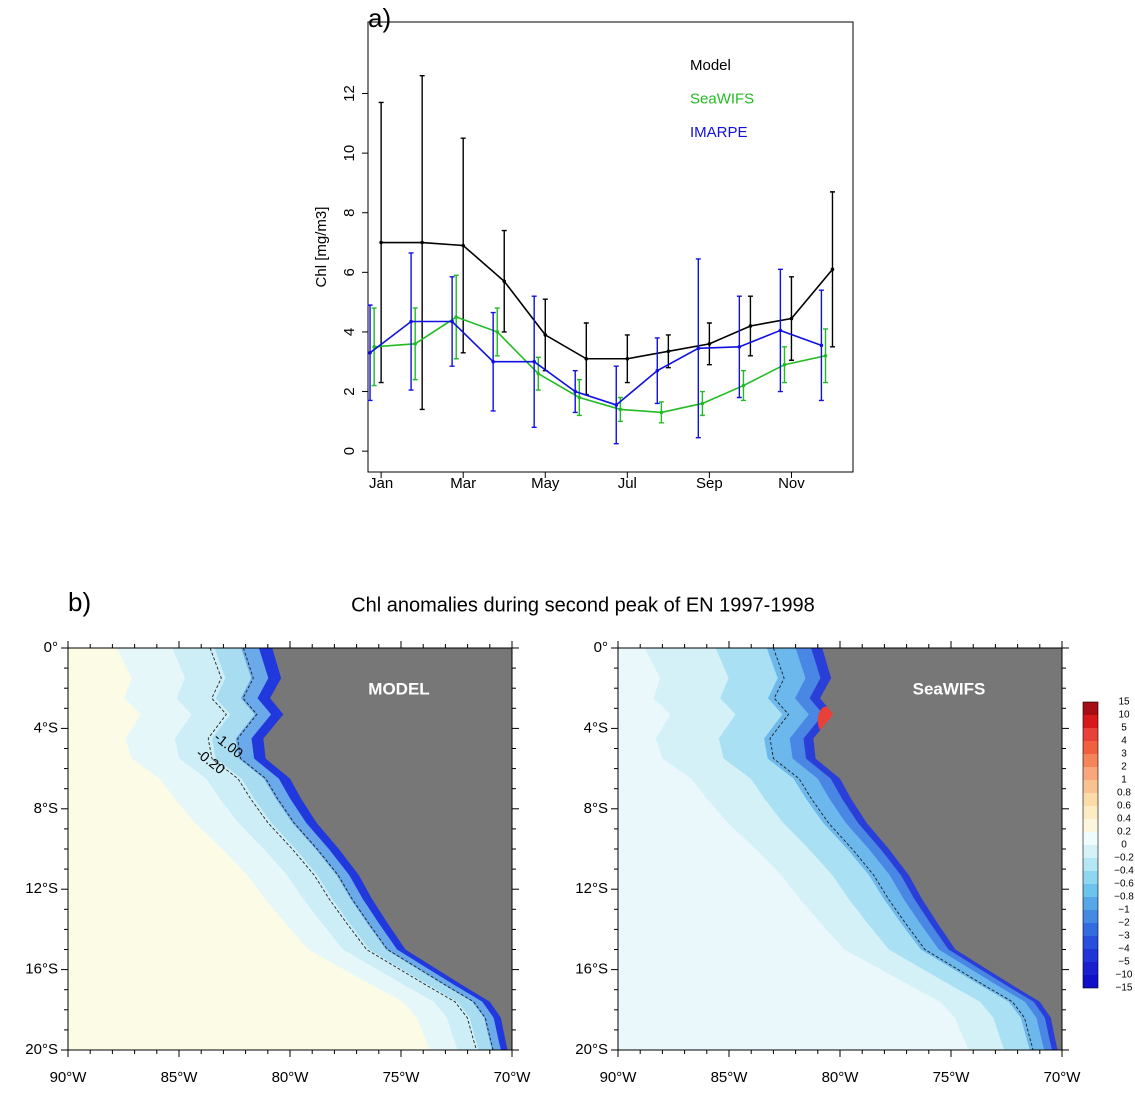 Image resolution: width=1135 pixels, height=1095 pixels. I want to click on map-panel, so click(290, 849).